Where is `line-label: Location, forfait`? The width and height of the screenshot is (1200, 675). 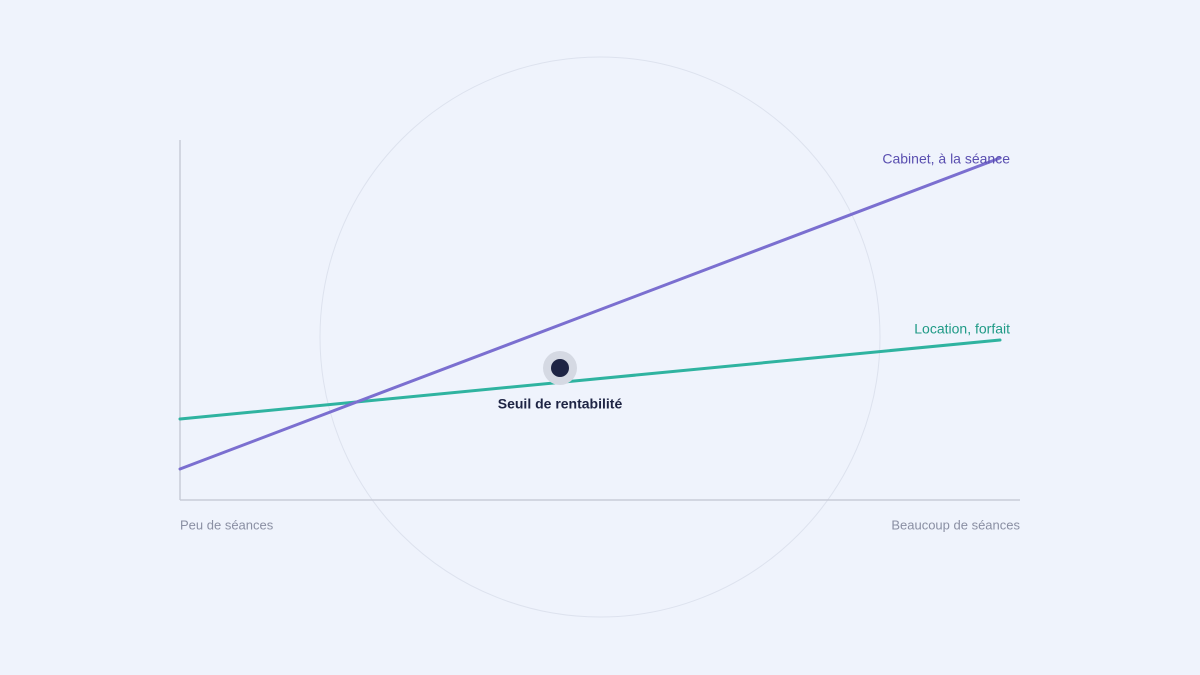
line-label: Location, forfait is located at coordinates (962, 329).